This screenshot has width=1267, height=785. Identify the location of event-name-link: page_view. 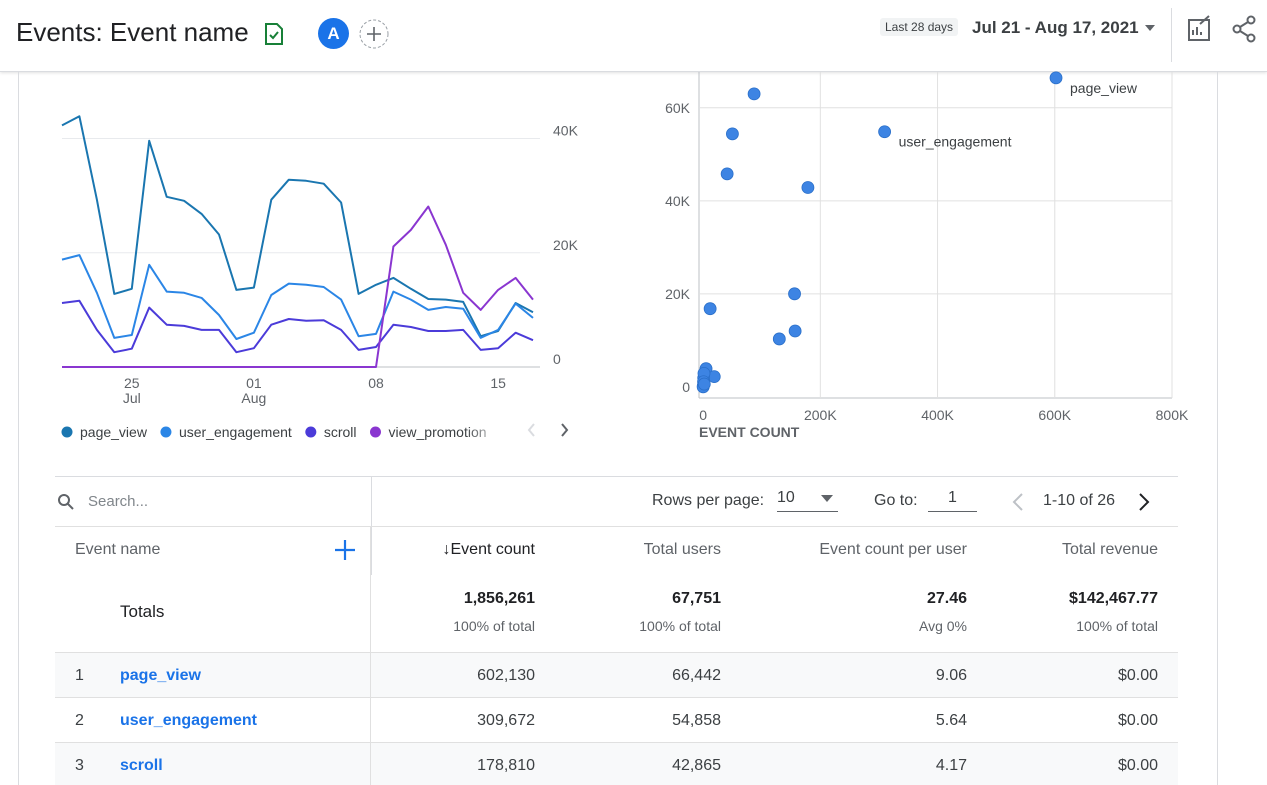
(160, 676).